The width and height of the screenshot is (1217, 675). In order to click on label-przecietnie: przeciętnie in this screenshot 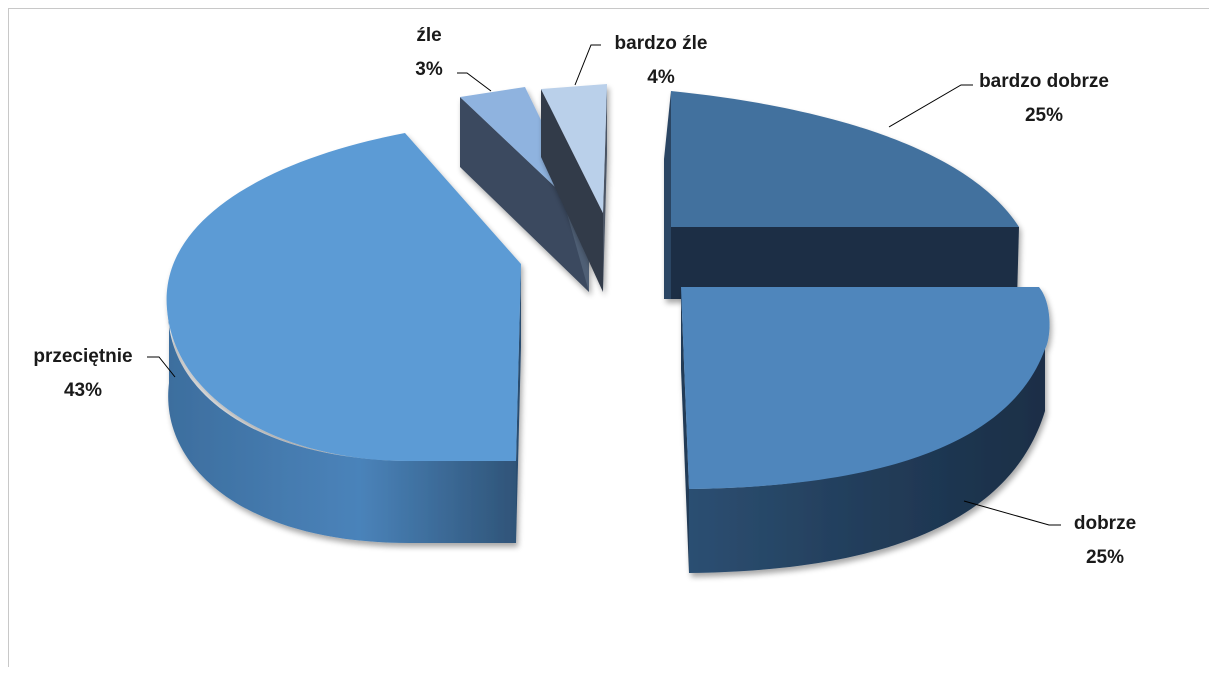, I will do `click(82, 356)`.